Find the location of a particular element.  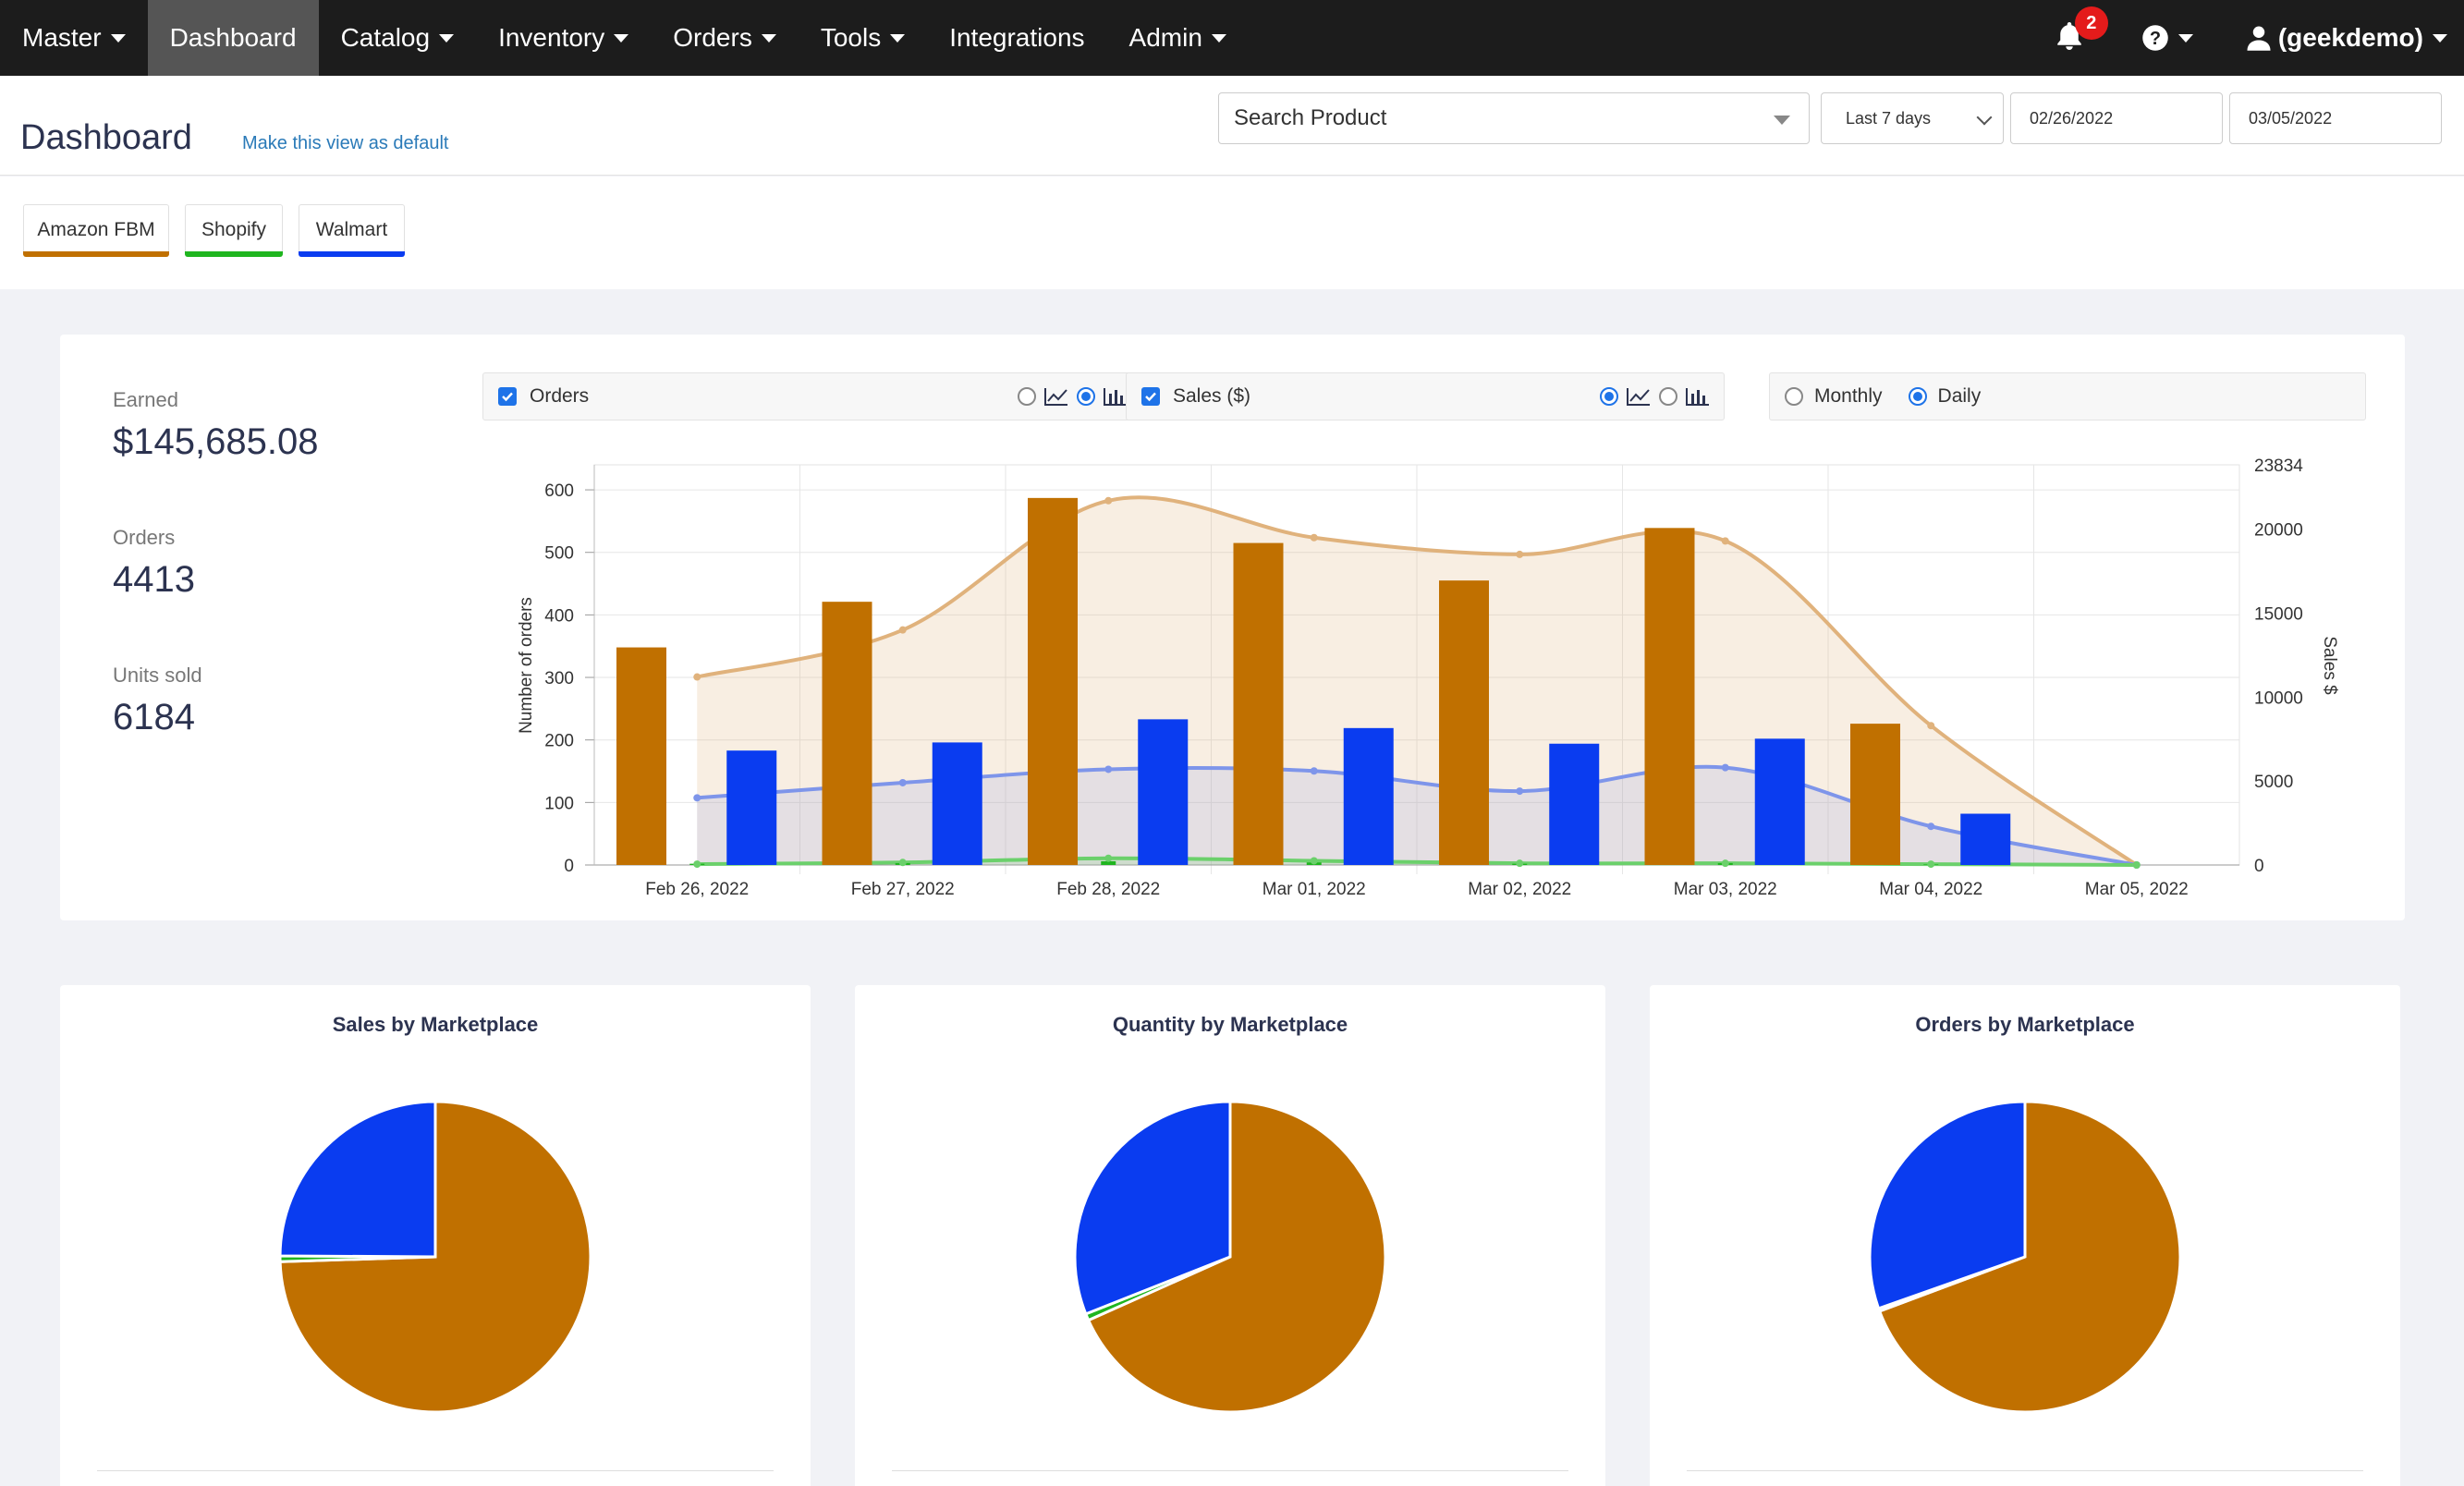

notifications-button: 2 is located at coordinates (2080, 31).